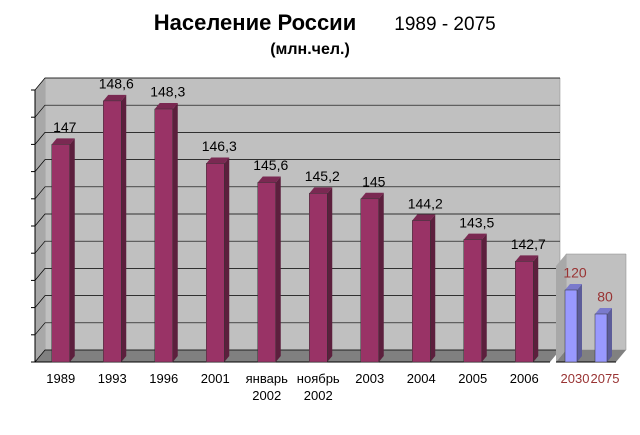  Describe the element at coordinates (561, 308) in the screenshot. I see `side-wall` at that location.